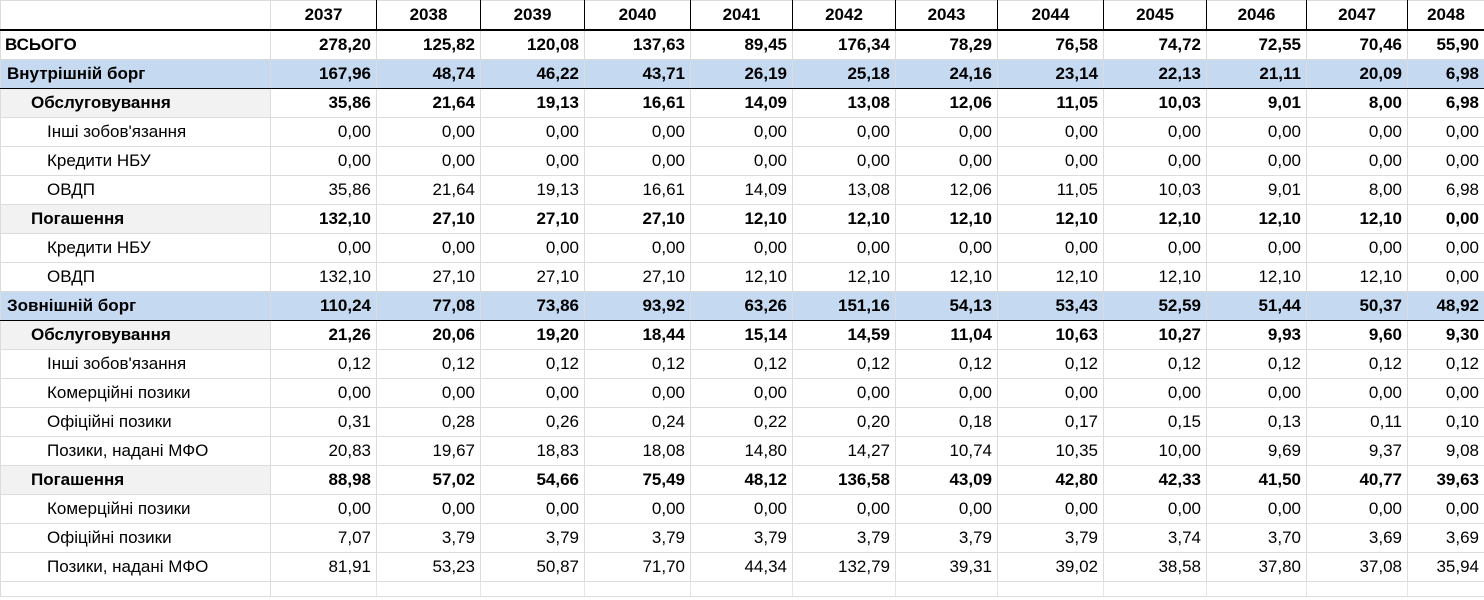  Describe the element at coordinates (1256, 44) in the screenshot. I see `value-cell: 72,55` at that location.